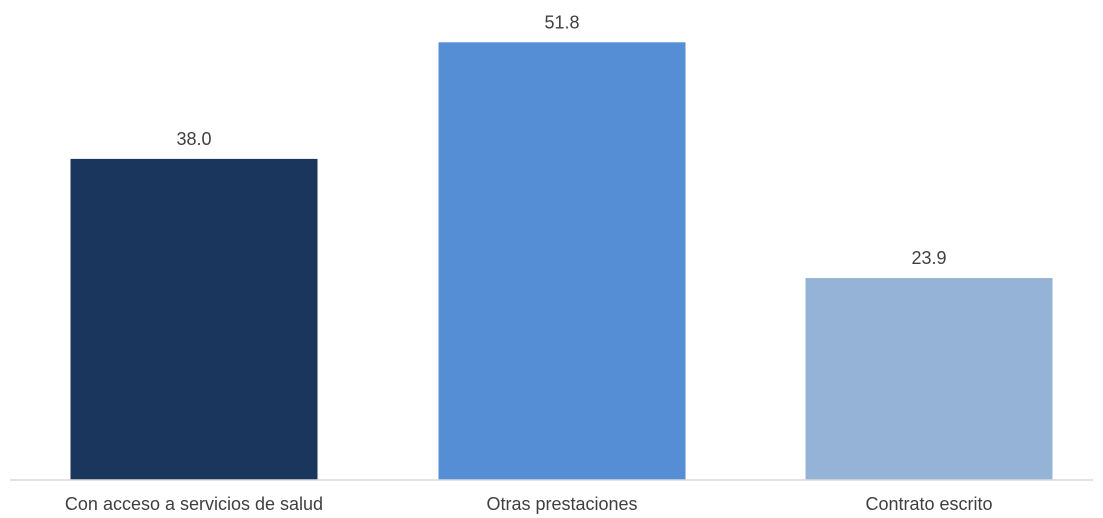  Describe the element at coordinates (193, 139) in the screenshot. I see `value-label-1: 38.0` at that location.